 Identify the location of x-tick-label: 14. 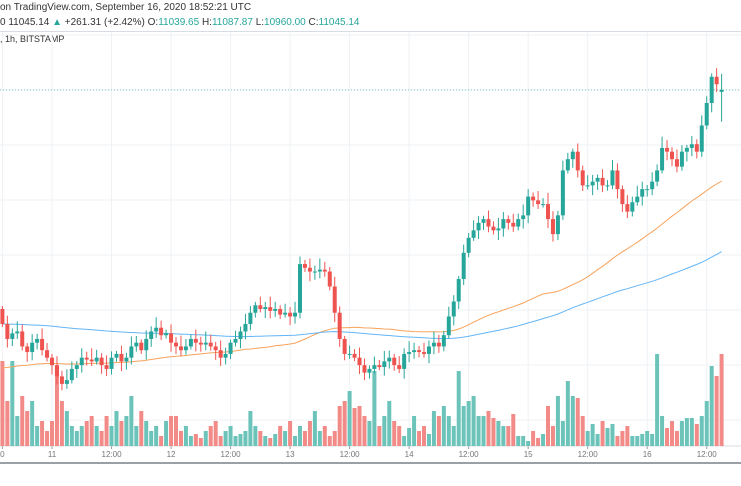
(409, 454).